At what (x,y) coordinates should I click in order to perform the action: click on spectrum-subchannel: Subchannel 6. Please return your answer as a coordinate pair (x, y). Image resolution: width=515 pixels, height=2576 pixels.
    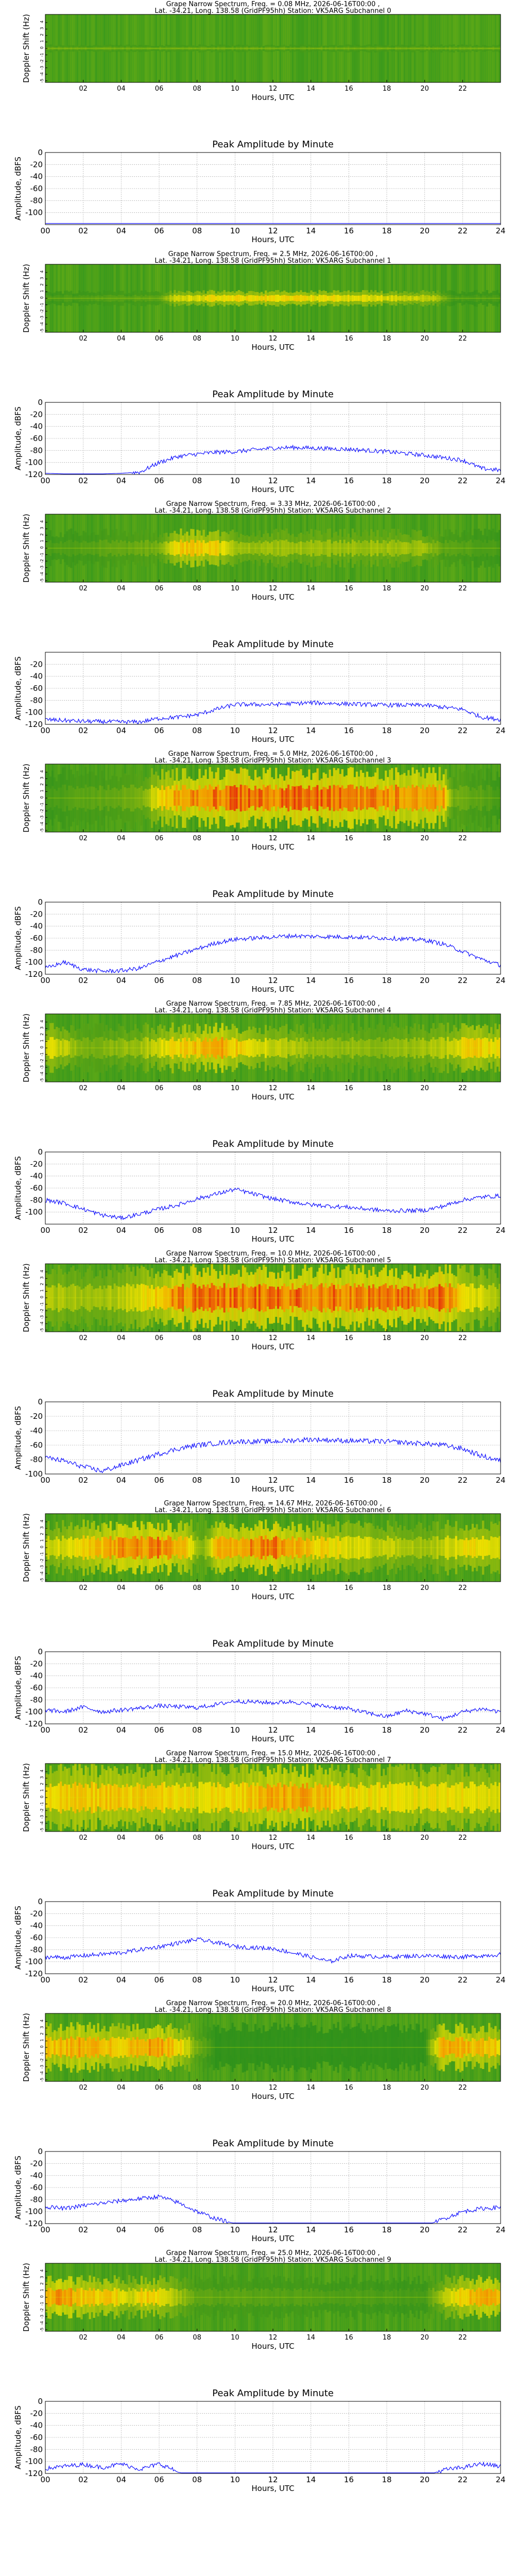
    Looking at the image, I should click on (367, 1510).